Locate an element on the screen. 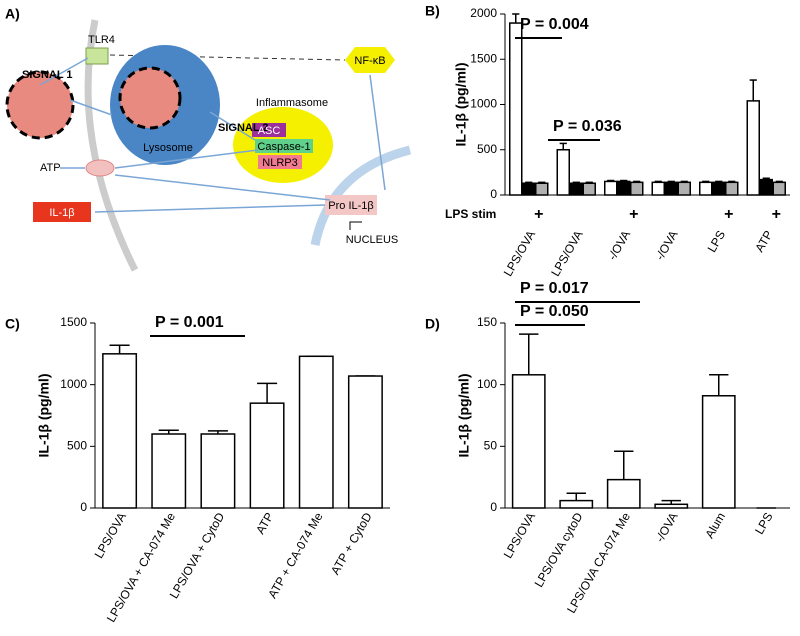 The width and height of the screenshot is (800, 636). asc-box is located at coordinates (269, 130).